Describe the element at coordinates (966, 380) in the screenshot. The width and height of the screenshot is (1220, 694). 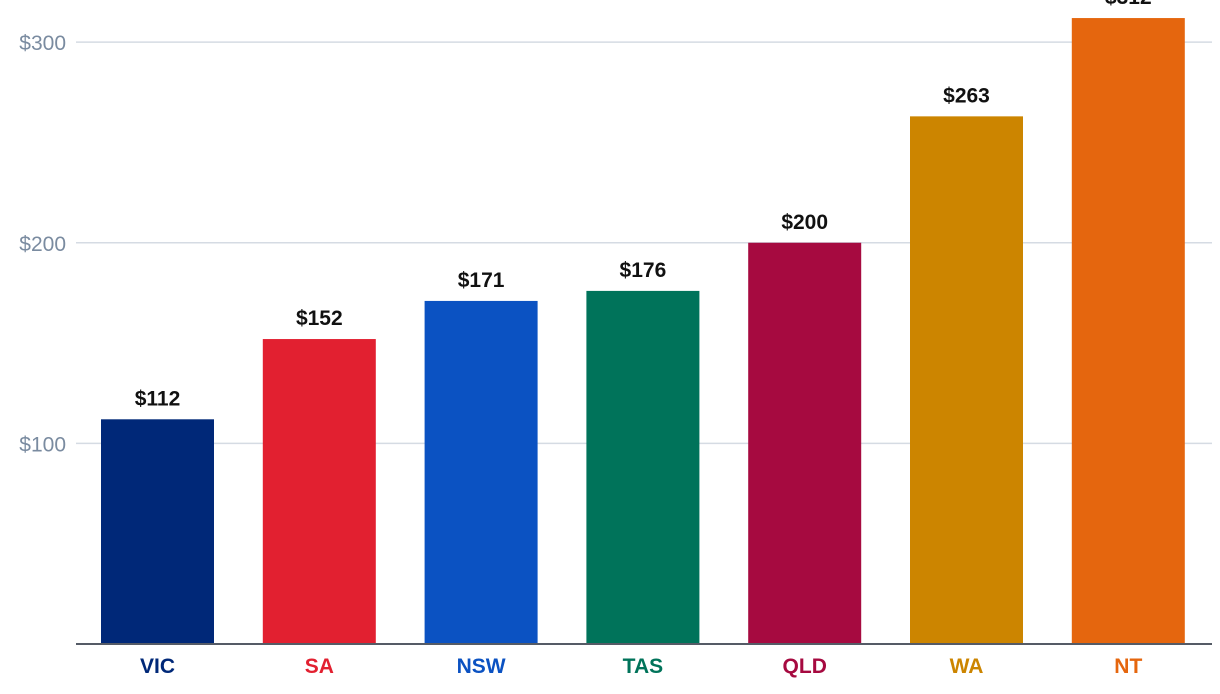
I see `bar-wa` at that location.